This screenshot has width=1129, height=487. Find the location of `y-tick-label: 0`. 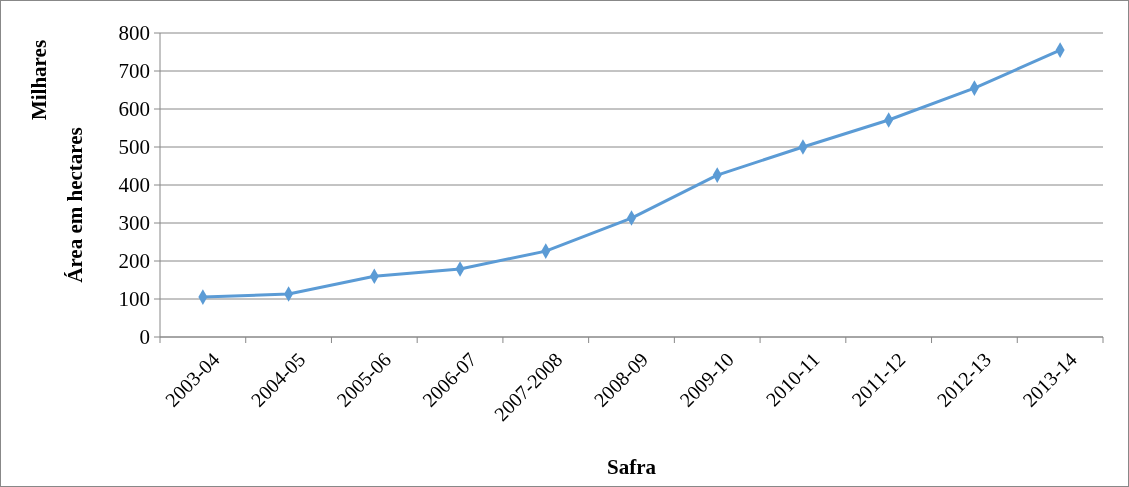

y-tick-label: 0 is located at coordinates (144, 337).